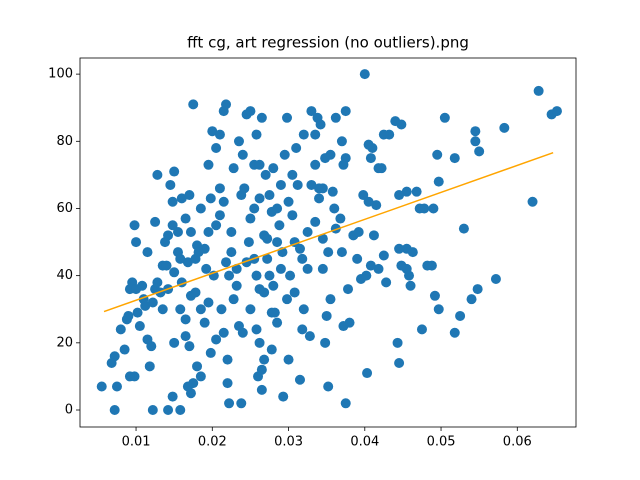  Describe the element at coordinates (64, 141) in the screenshot. I see `y-tick-label: 80` at that location.